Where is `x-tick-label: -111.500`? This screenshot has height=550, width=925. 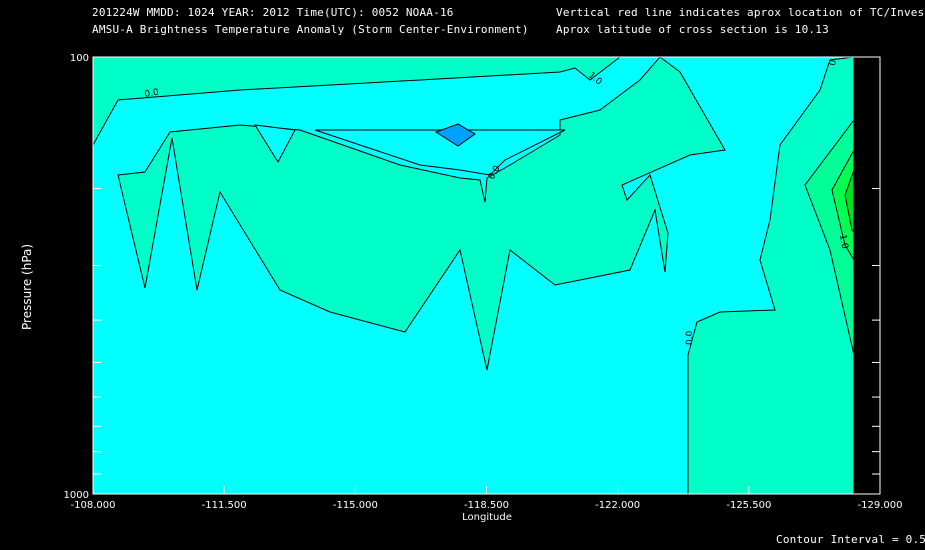 x-tick-label: -111.500 is located at coordinates (224, 505).